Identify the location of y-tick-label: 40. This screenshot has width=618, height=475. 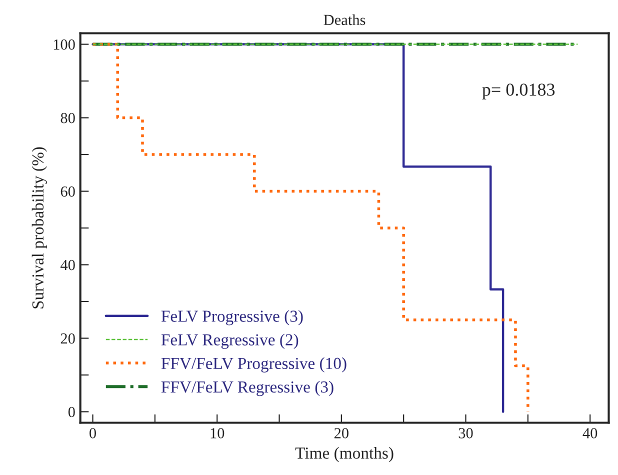
(67, 265).